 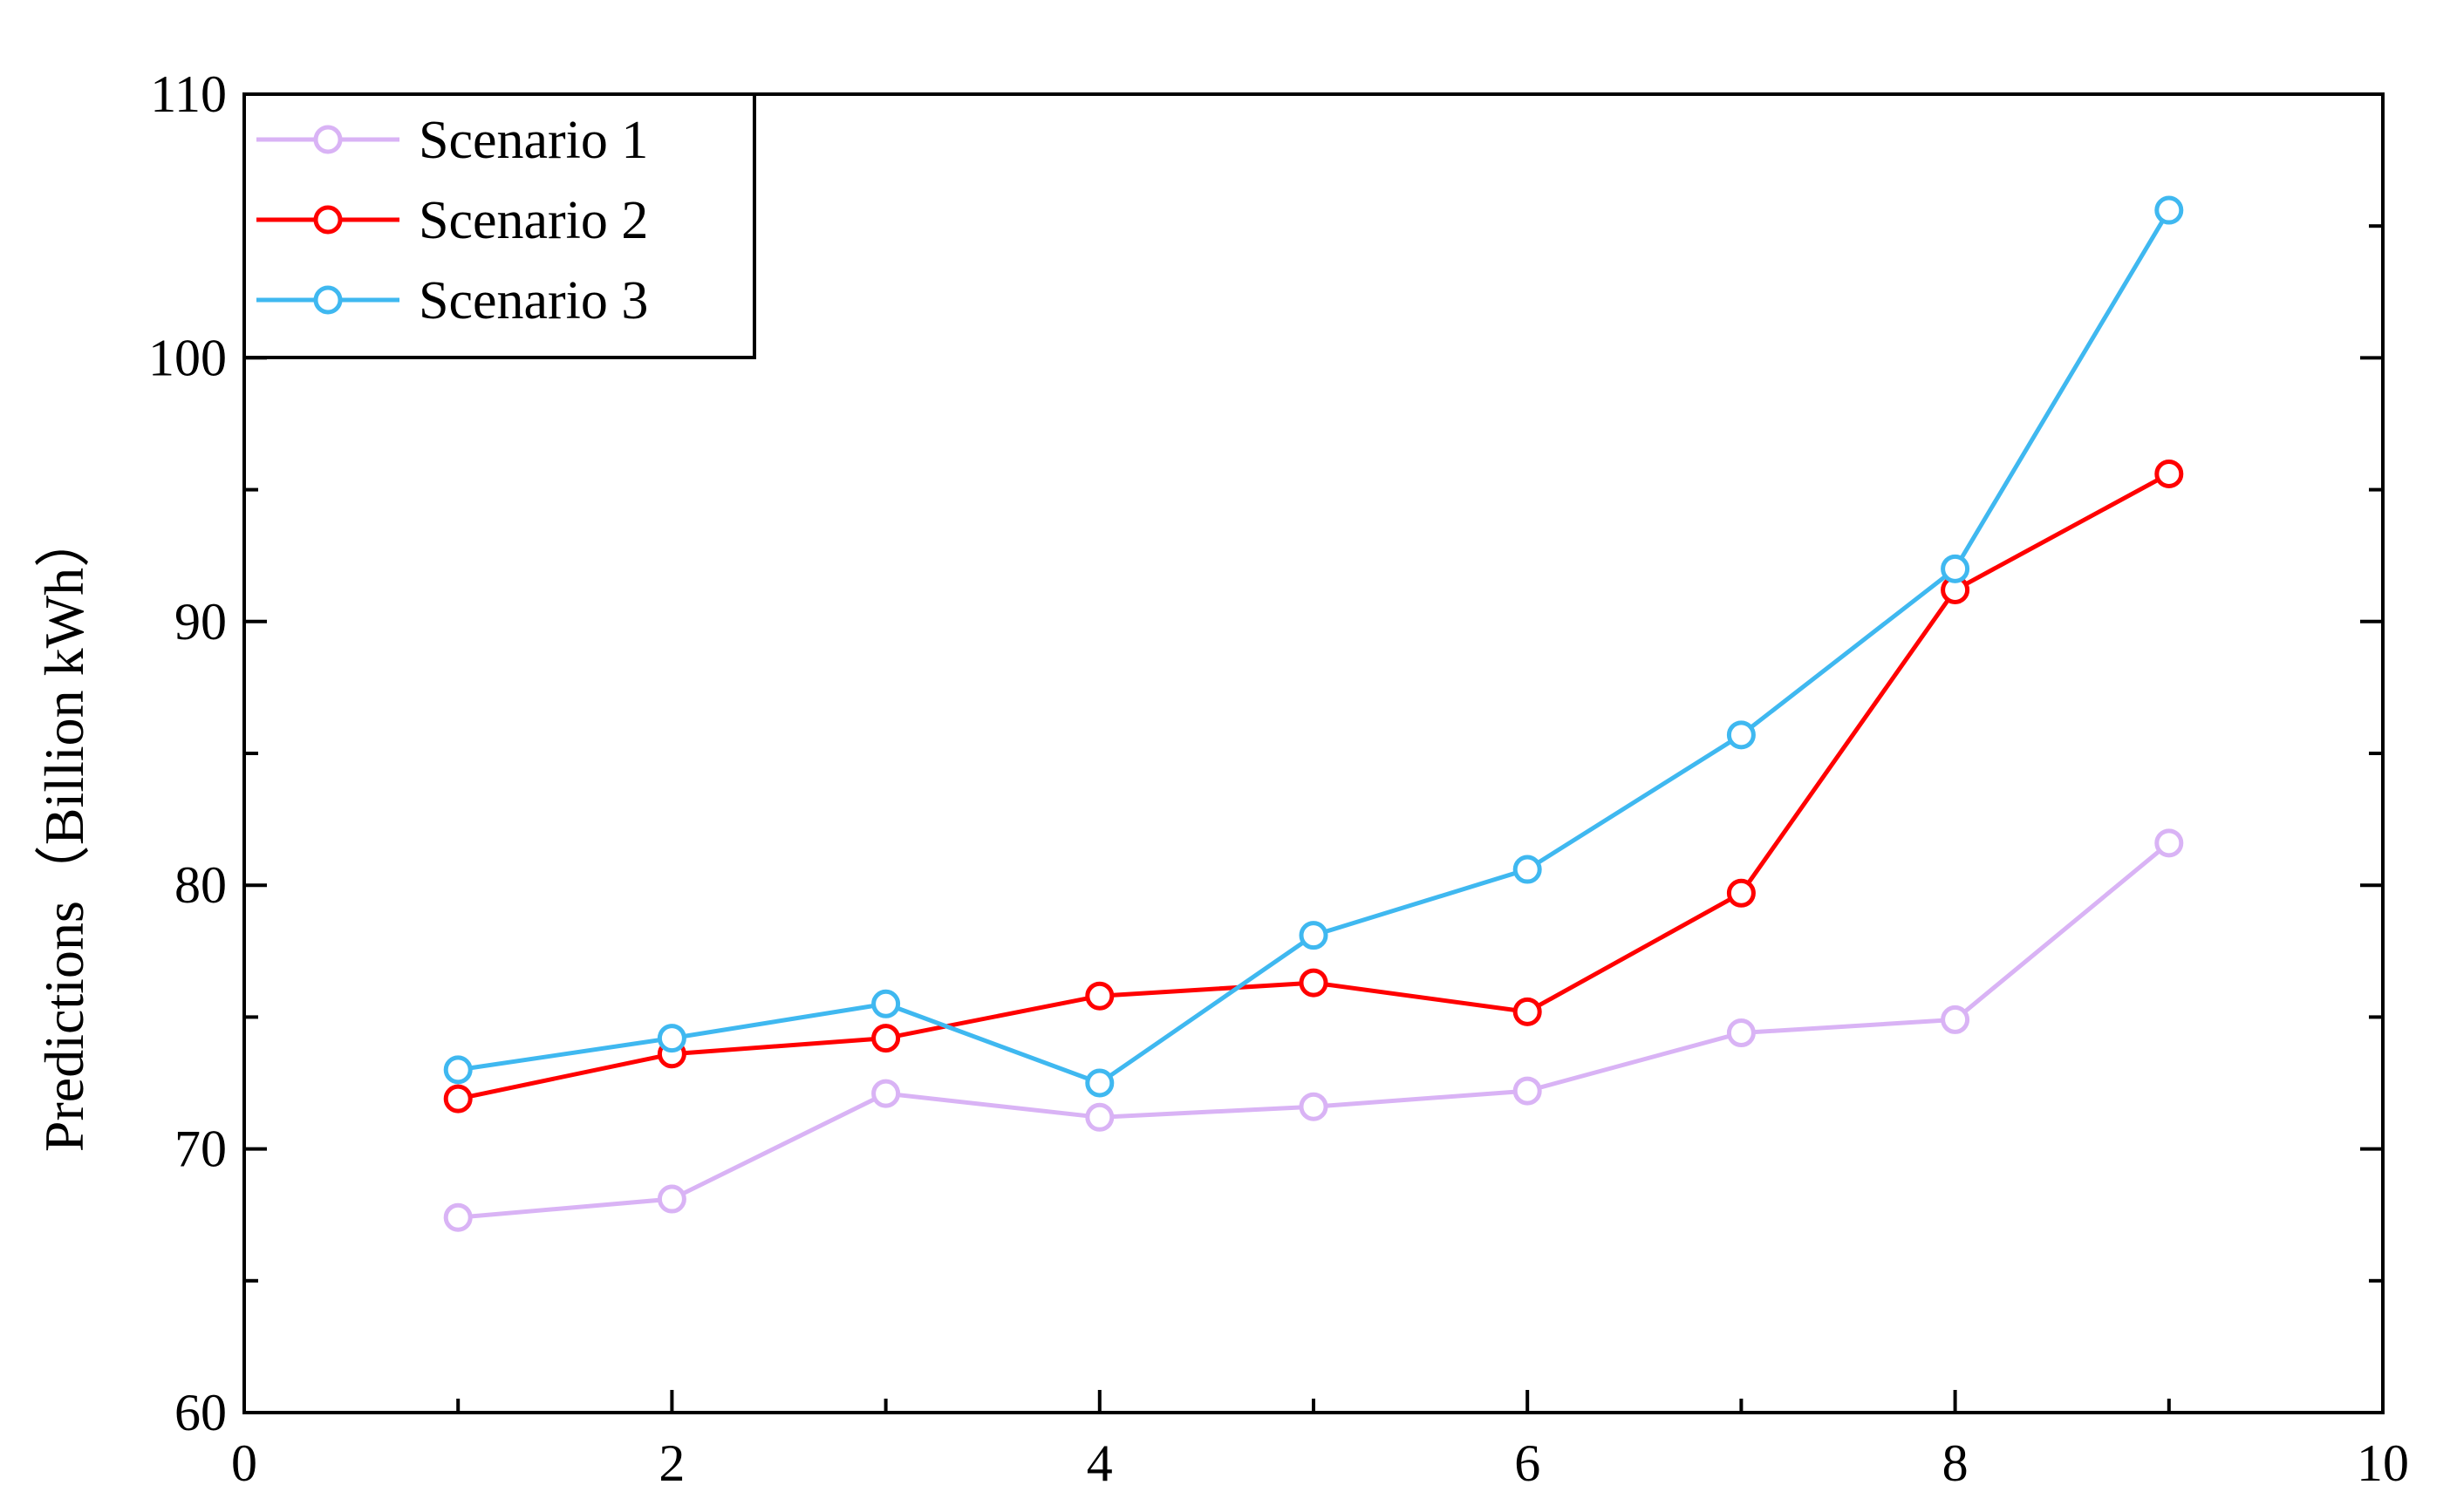 What do you see at coordinates (200, 621) in the screenshot?
I see `y-tick-label: 90` at bounding box center [200, 621].